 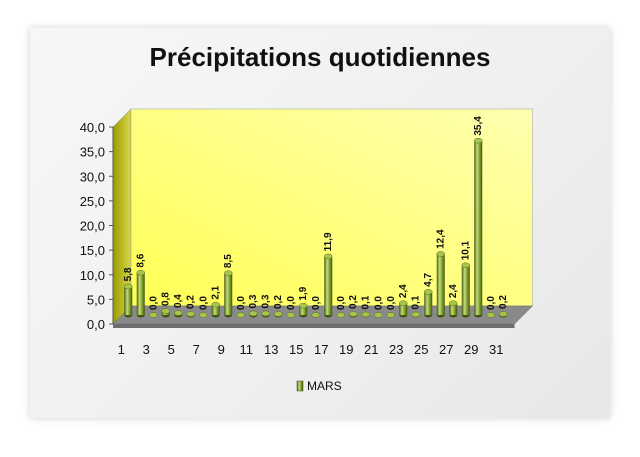 What do you see at coordinates (96, 324) in the screenshot?
I see `y-tick-label: 0,0` at bounding box center [96, 324].